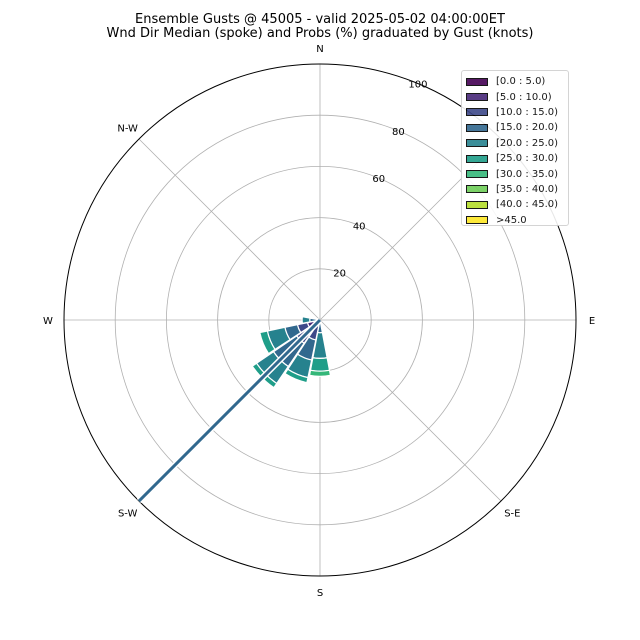 The image size is (640, 640). I want to click on legend-item: [20.0 : 25.0), so click(515, 143).